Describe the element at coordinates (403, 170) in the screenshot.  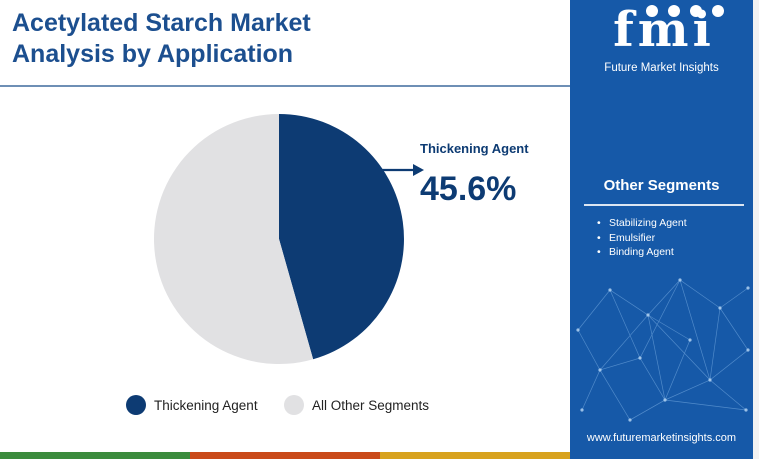
I see `callout-arrow` at that location.